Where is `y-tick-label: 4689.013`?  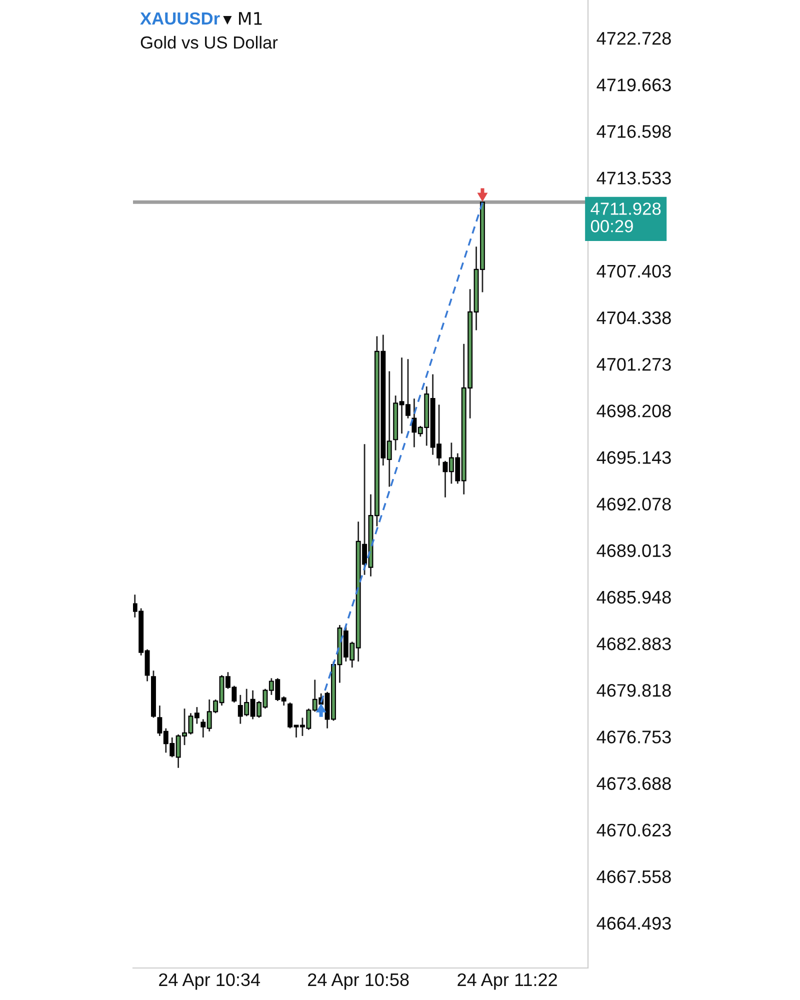
y-tick-label: 4689.013 is located at coordinates (633, 551).